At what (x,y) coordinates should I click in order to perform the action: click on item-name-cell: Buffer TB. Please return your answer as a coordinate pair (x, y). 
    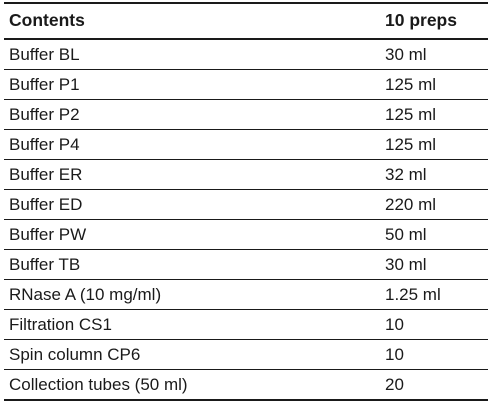
    Looking at the image, I should click on (192, 264).